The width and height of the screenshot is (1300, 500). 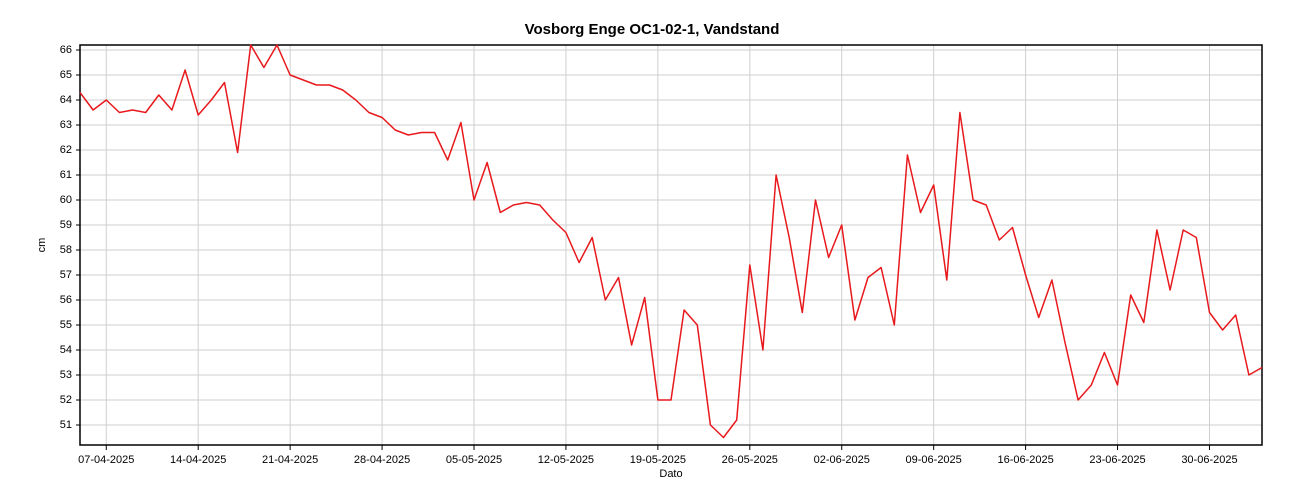 I want to click on x-tick-label: 14-04-2025, so click(x=198, y=460).